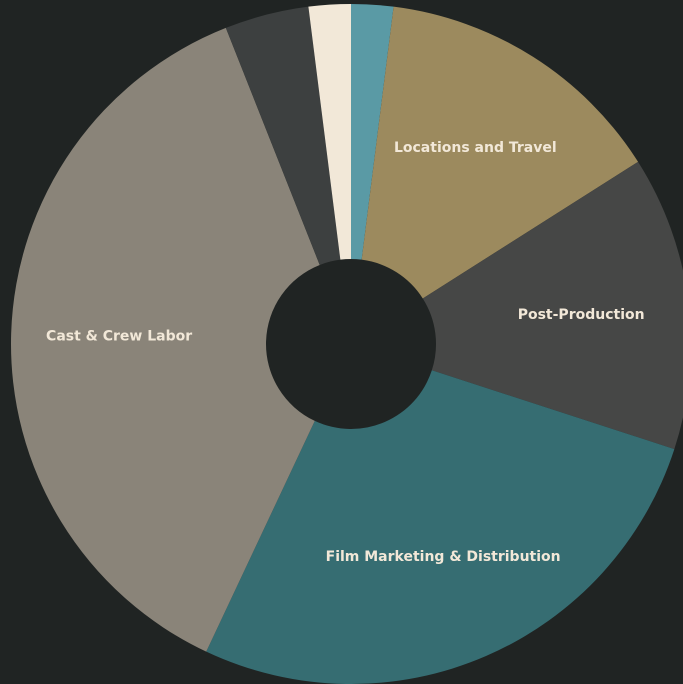 Image resolution: width=683 pixels, height=684 pixels. Describe the element at coordinates (443, 557) in the screenshot. I see `slice-label: Film Marketing & Distribution` at that location.